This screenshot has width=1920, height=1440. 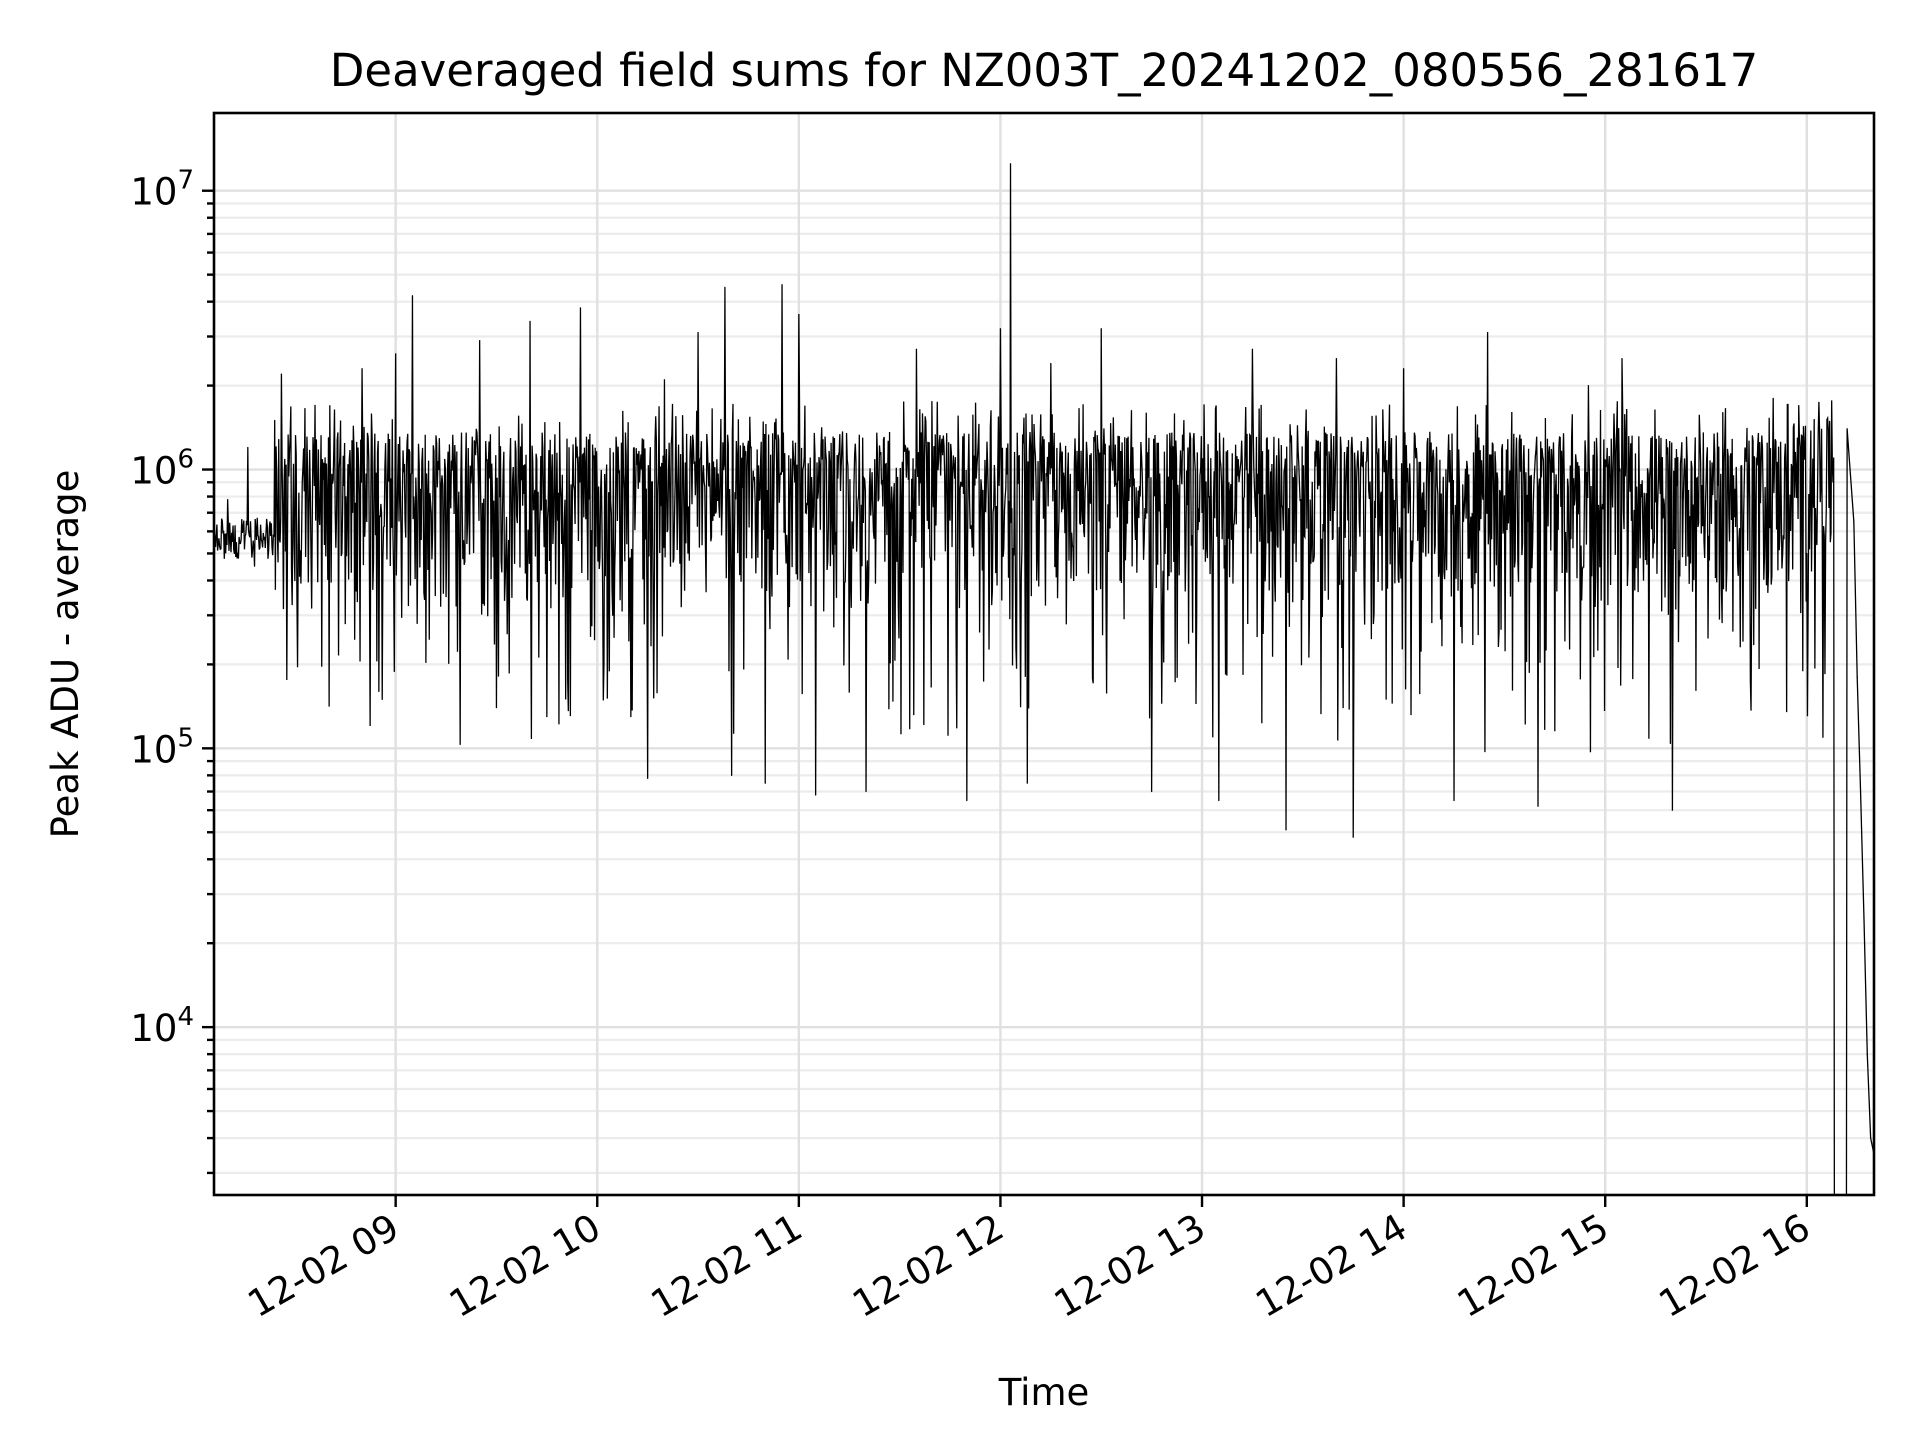 I want to click on x-tick-label: 12-02 10, so click(x=525, y=1266).